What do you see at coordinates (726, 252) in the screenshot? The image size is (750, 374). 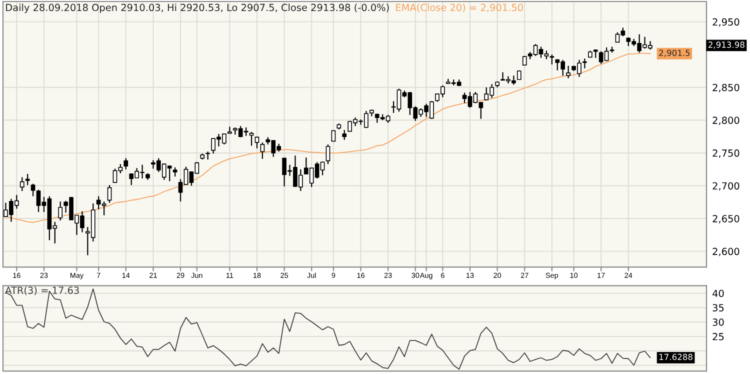 I see `y-tick-label: 2,600` at bounding box center [726, 252].